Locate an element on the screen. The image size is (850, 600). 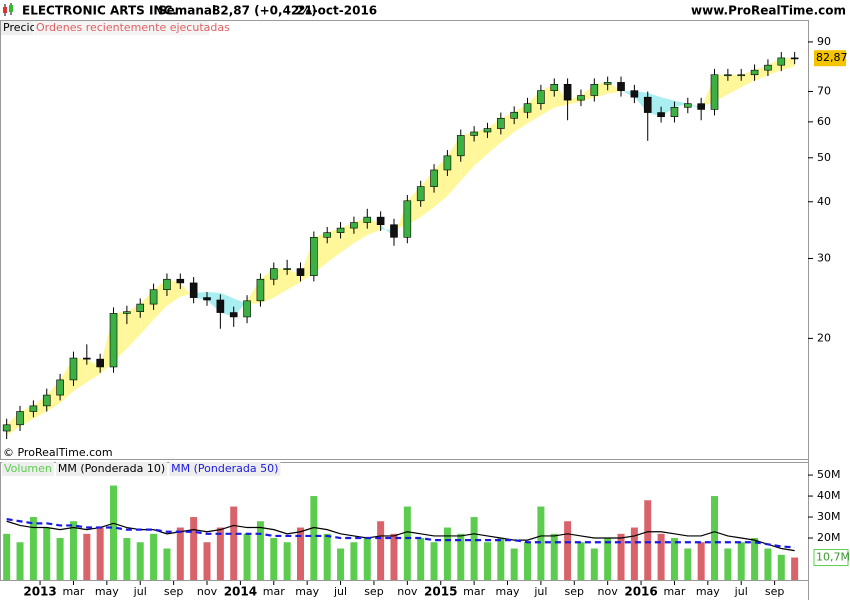
x-tick-label: 2013 is located at coordinates (39, 592).